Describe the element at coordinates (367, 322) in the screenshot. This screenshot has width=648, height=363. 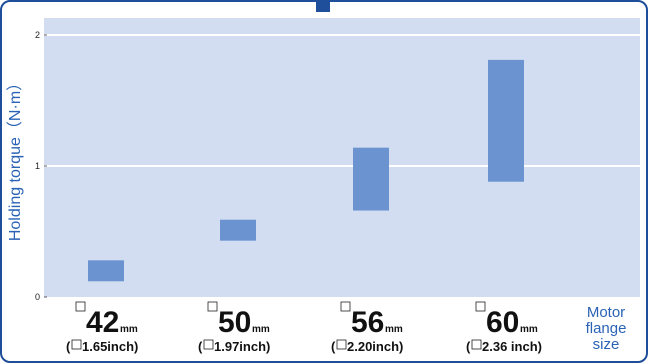
I see `flange-size-value: 56` at that location.